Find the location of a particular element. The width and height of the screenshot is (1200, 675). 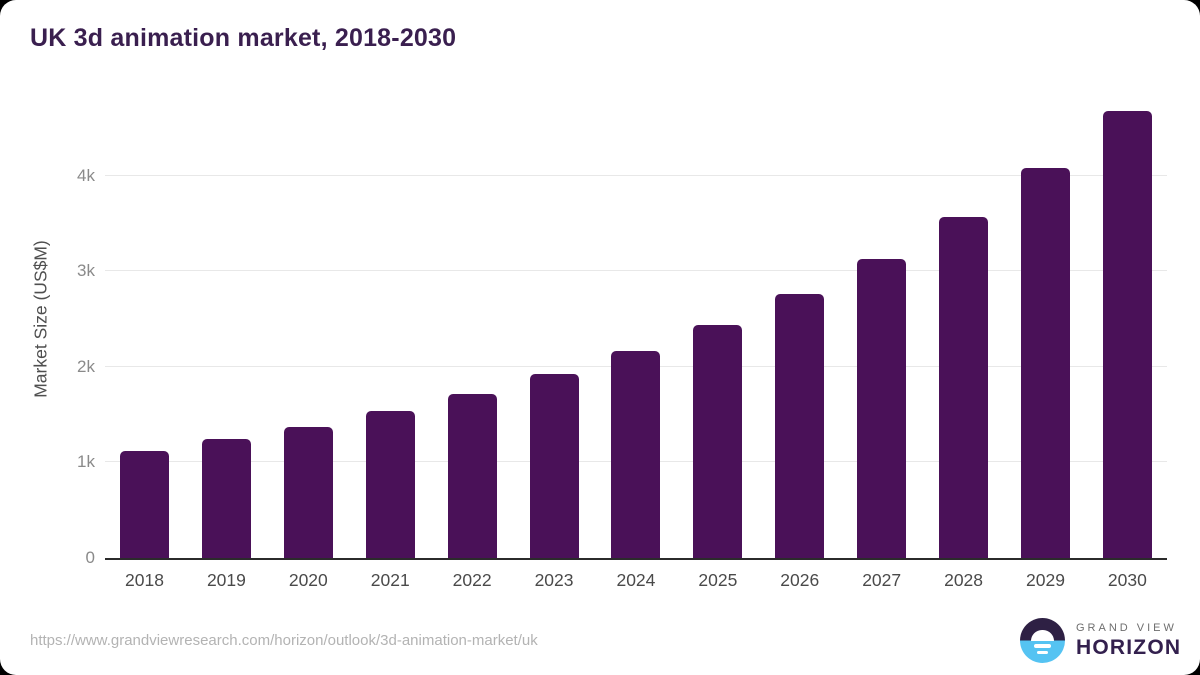

bar-2022 is located at coordinates (472, 476).